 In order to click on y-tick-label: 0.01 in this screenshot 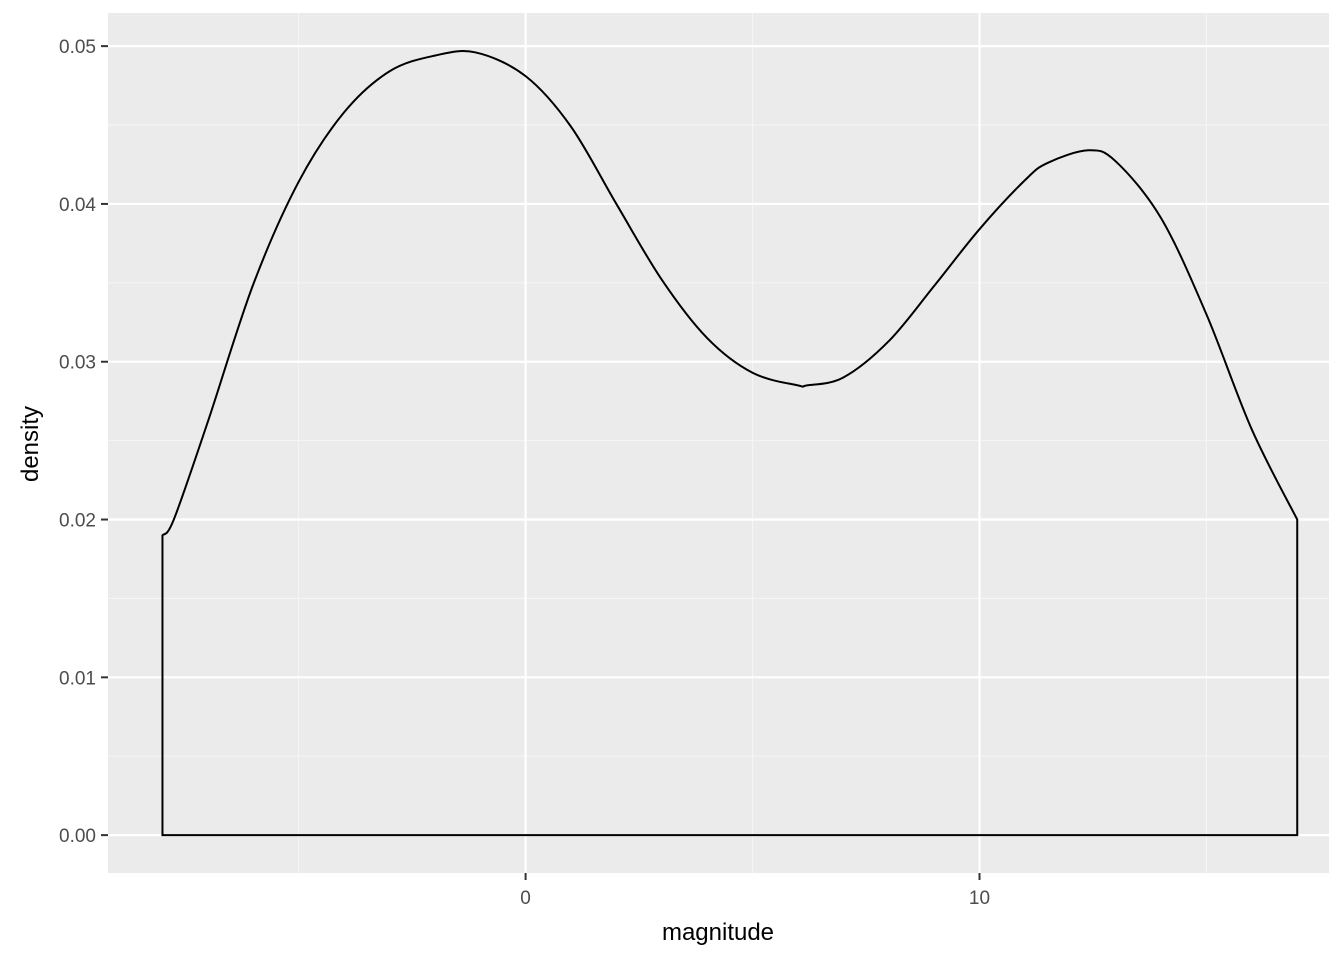, I will do `click(77, 678)`.